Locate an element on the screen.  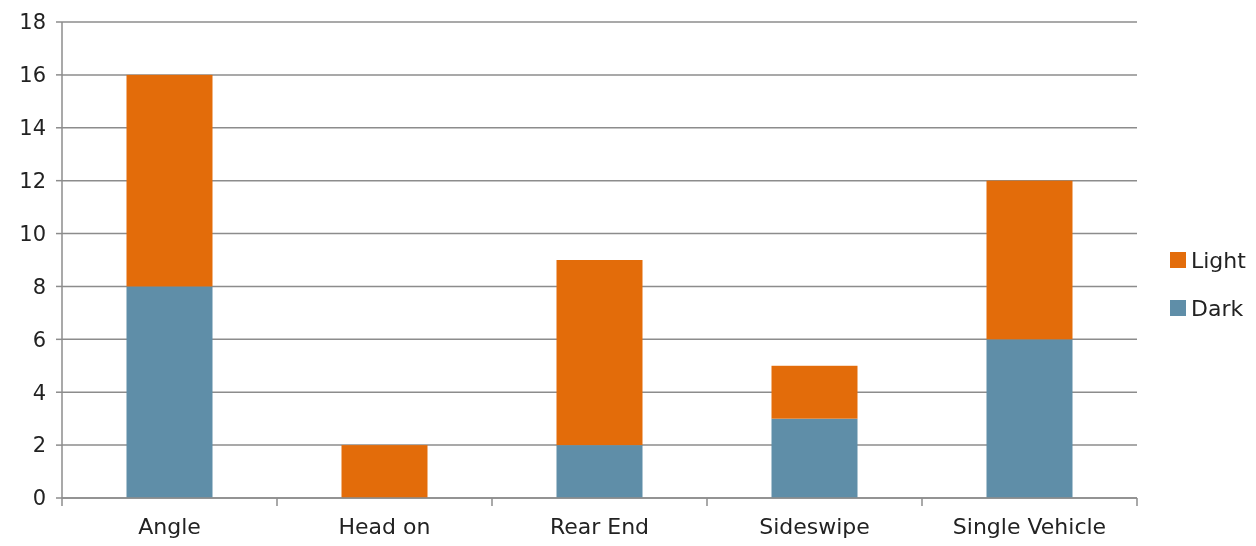
legend-label: Light is located at coordinates (1219, 260).